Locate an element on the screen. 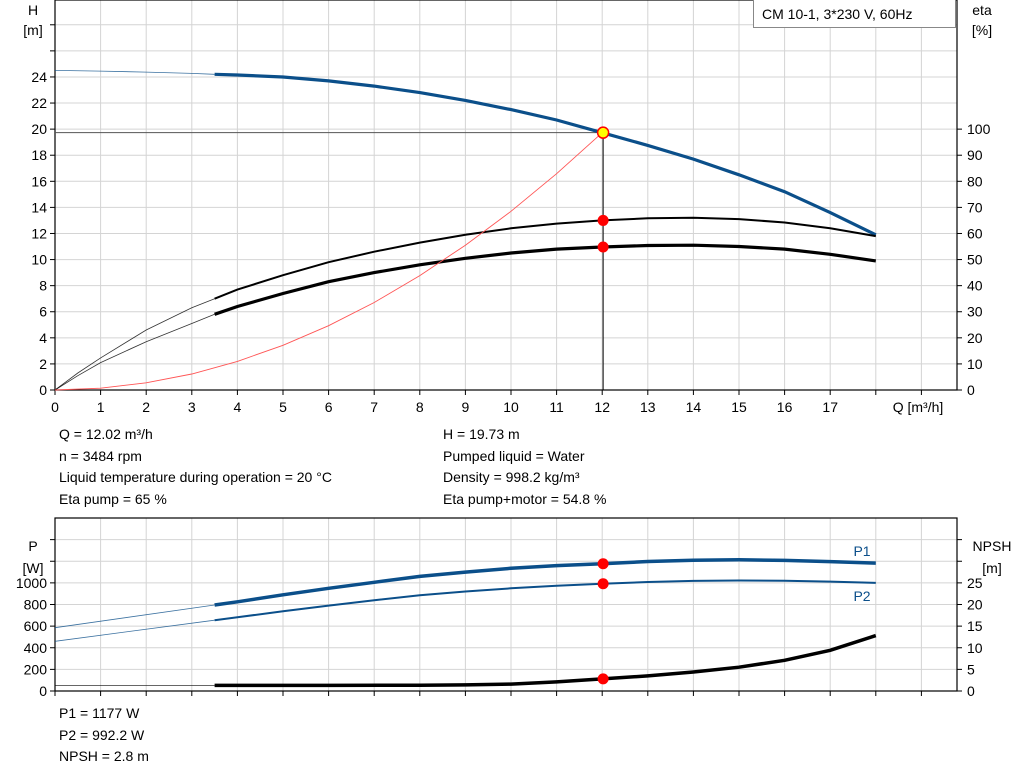 The image size is (1024, 781). y-tick-label: 200 is located at coordinates (36, 669).